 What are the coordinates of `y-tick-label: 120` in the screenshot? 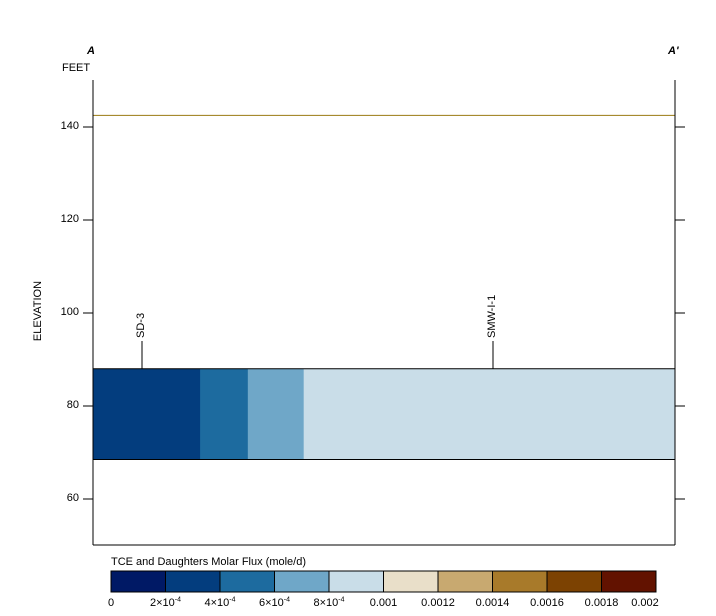 It's located at (69, 219).